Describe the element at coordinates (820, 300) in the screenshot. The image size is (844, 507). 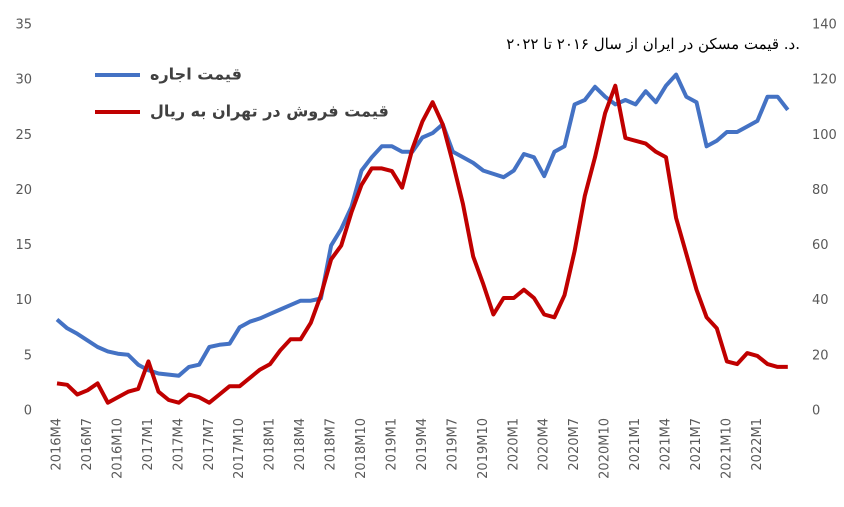
I see `y2-tick-label: 40` at that location.